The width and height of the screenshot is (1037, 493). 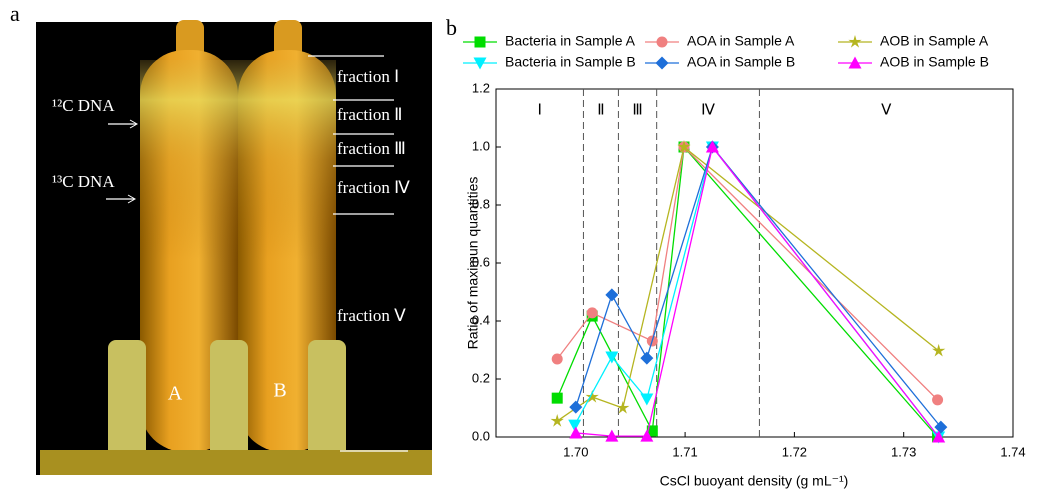 What do you see at coordinates (83, 181) in the screenshot?
I see `arrow-label: ¹³C DNA` at bounding box center [83, 181].